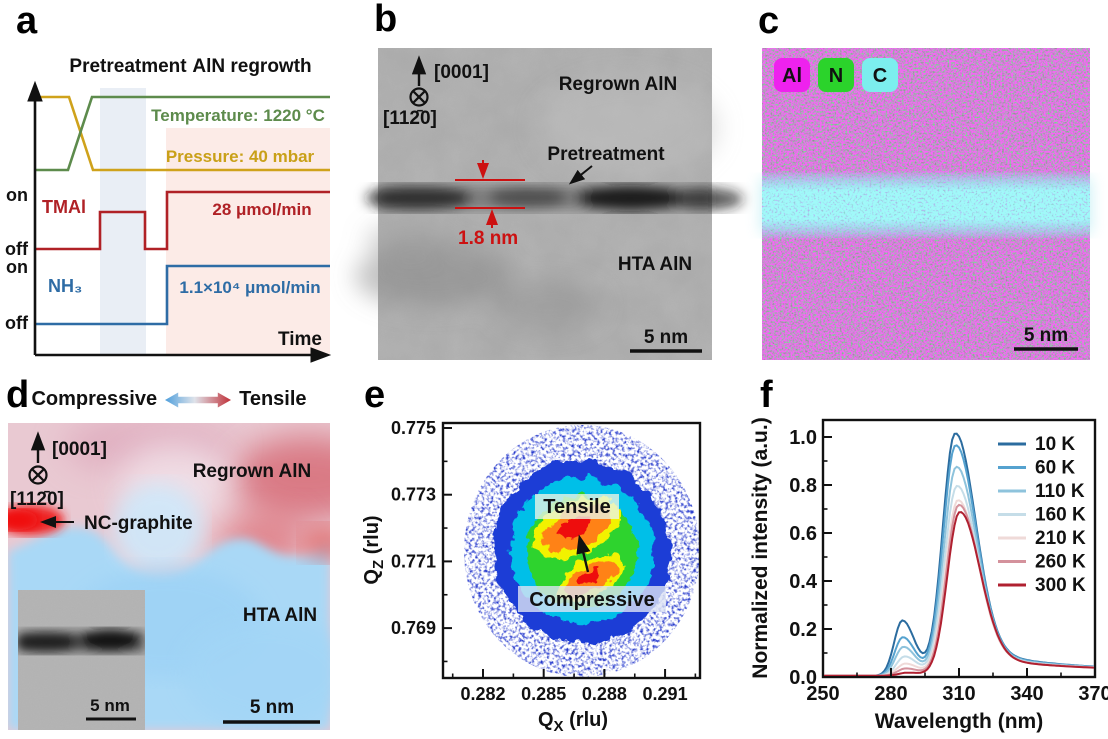 This screenshot has height=739, width=1108. Describe the element at coordinates (300, 339) in the screenshot. I see `time-axis-label: Time` at that location.